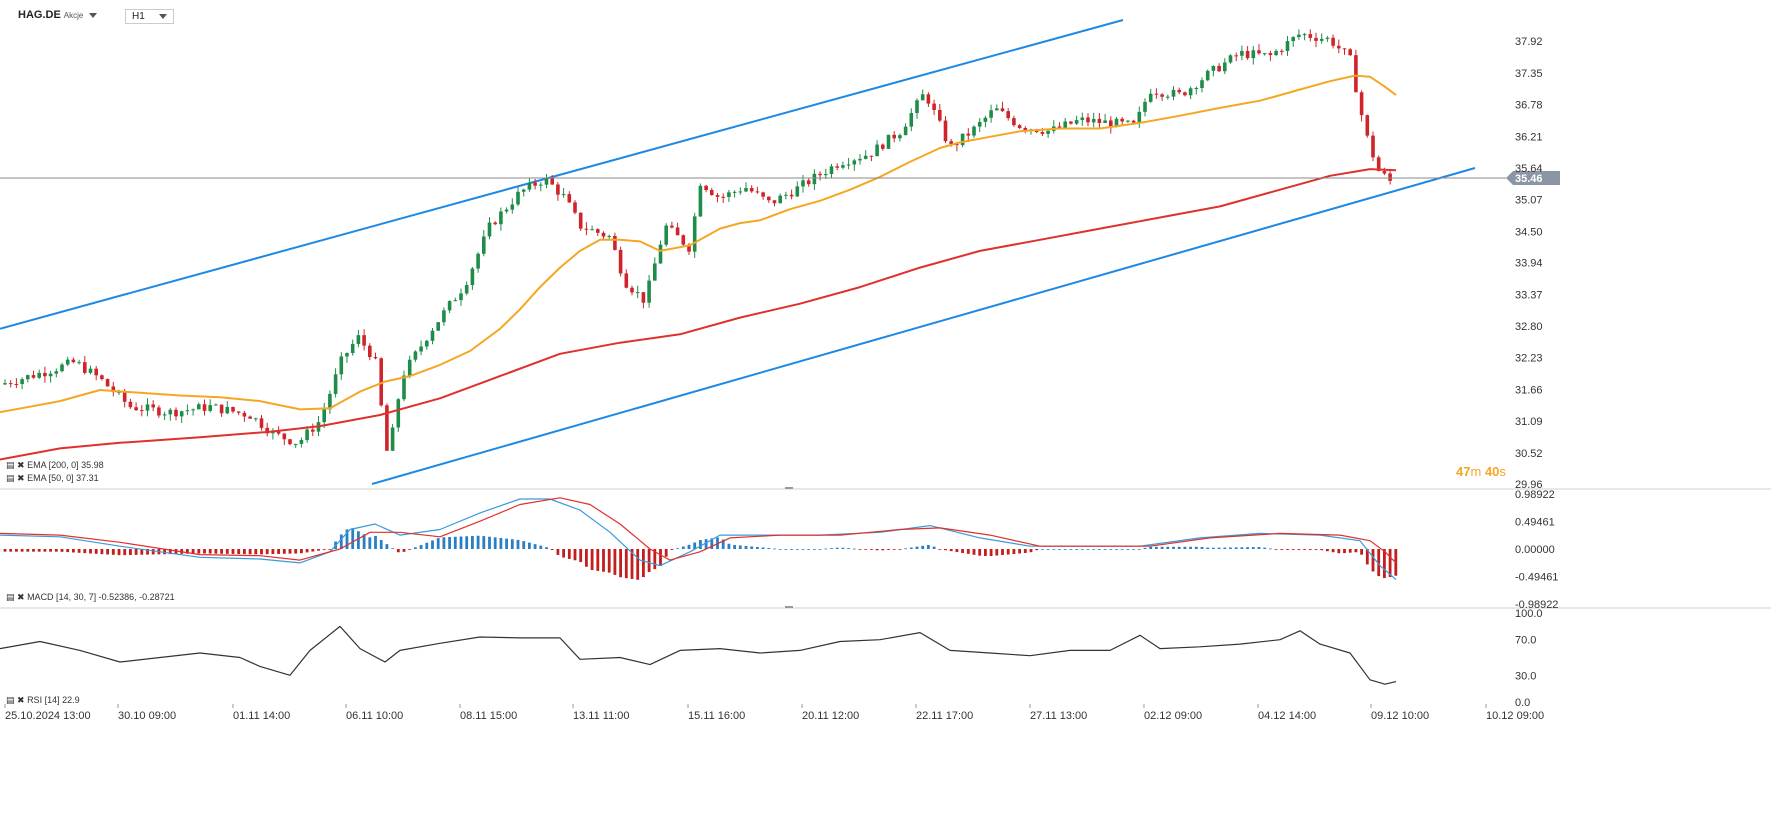 The width and height of the screenshot is (1771, 824). I want to click on x-tick-label: 15.11 16:00, so click(716, 716).